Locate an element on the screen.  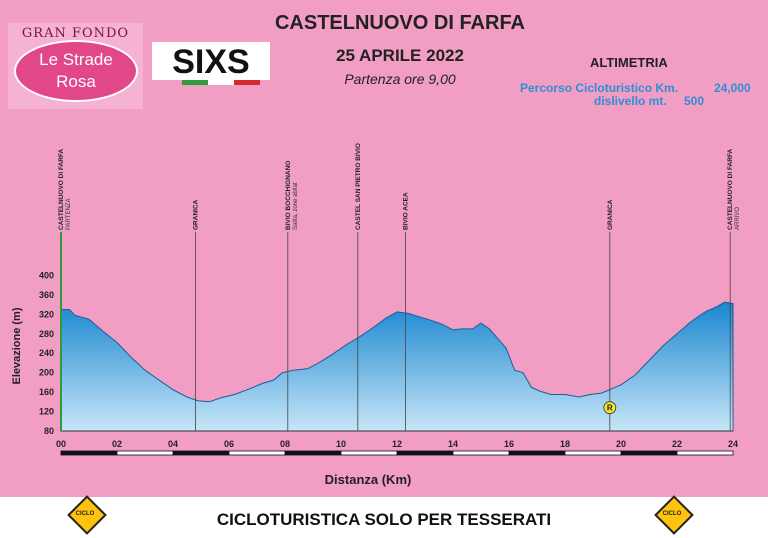
x-tick-label: 18 is located at coordinates (565, 444).